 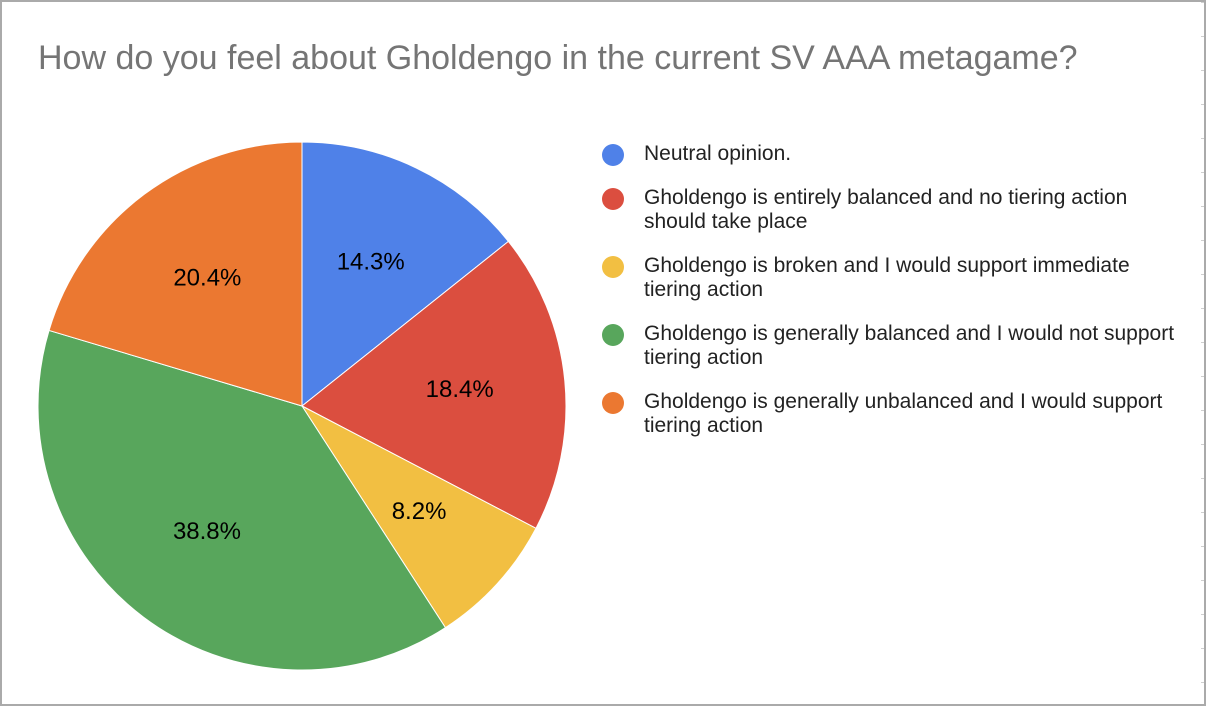 What do you see at coordinates (207, 531) in the screenshot?
I see `slice-value-label: 38.8%` at bounding box center [207, 531].